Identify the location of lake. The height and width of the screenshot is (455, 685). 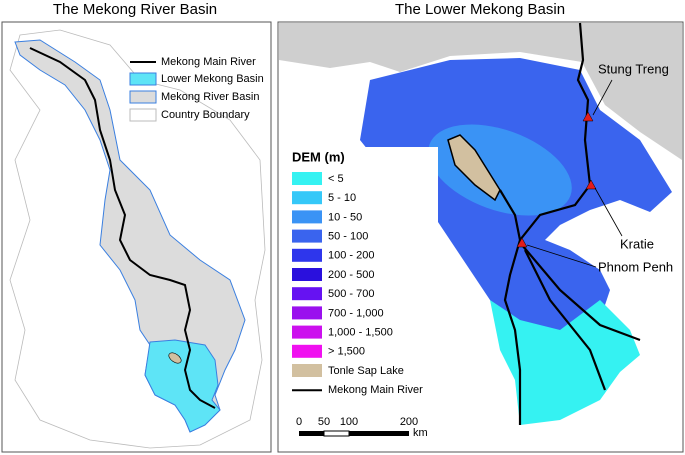
(175, 358).